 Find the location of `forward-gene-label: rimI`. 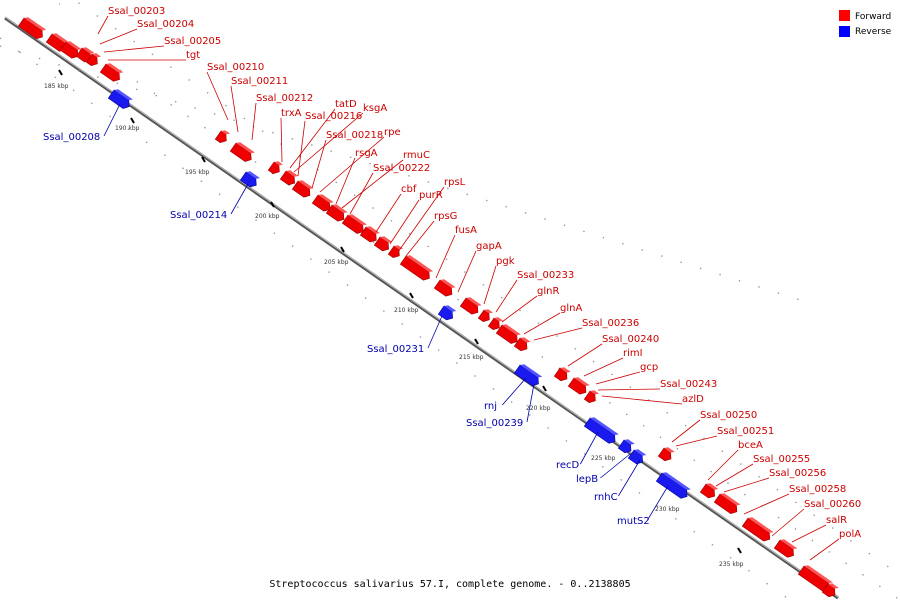

forward-gene-label: rimI is located at coordinates (633, 353).